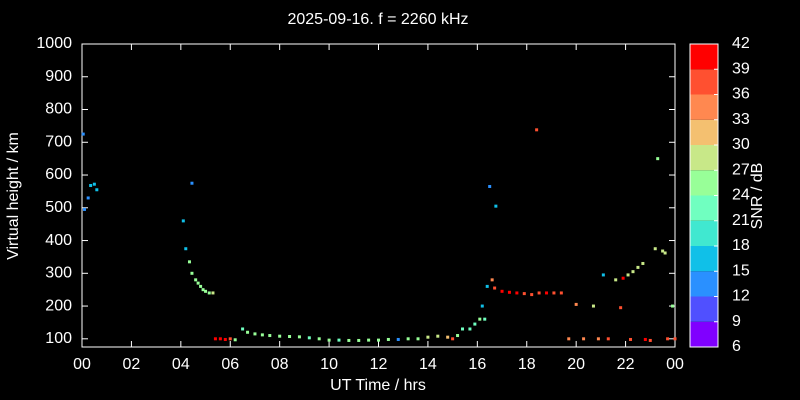 The height and width of the screenshot is (400, 800). What do you see at coordinates (741, 270) in the screenshot?
I see `colorbar-tick-label: 15` at bounding box center [741, 270].